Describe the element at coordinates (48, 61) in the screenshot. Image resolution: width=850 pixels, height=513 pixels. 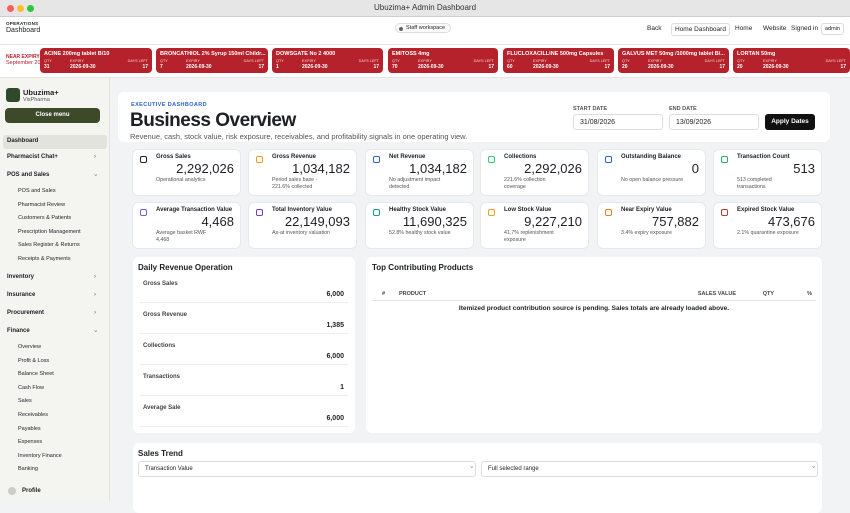
I see `qty-label: QTY` at that location.